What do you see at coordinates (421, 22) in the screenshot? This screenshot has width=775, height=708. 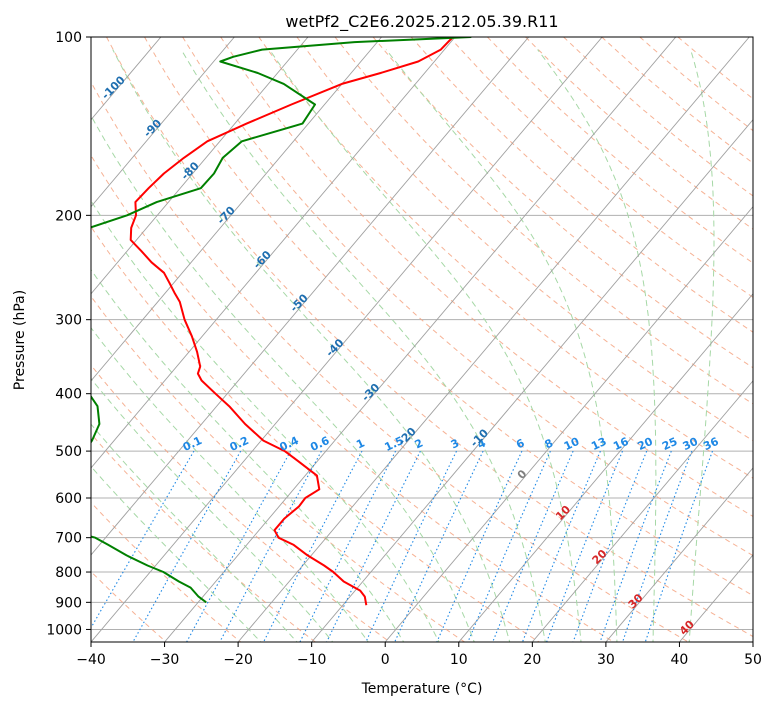 I see `chart-title: wetPf2_C2E6.2025.212.05.39.R11` at bounding box center [421, 22].